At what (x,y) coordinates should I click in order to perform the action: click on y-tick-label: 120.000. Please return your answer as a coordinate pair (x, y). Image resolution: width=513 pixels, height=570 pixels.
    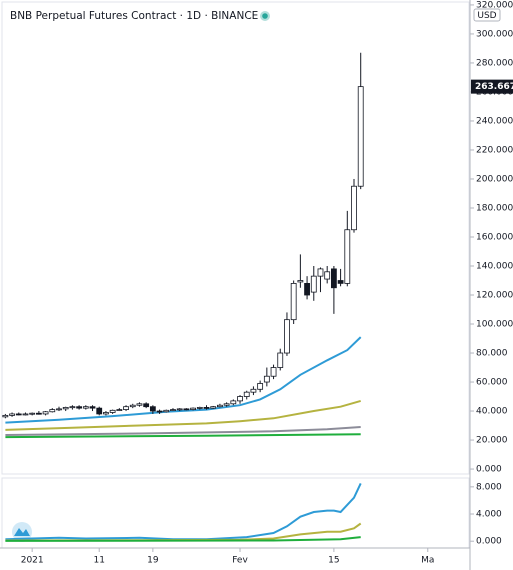
    Looking at the image, I should click on (494, 296).